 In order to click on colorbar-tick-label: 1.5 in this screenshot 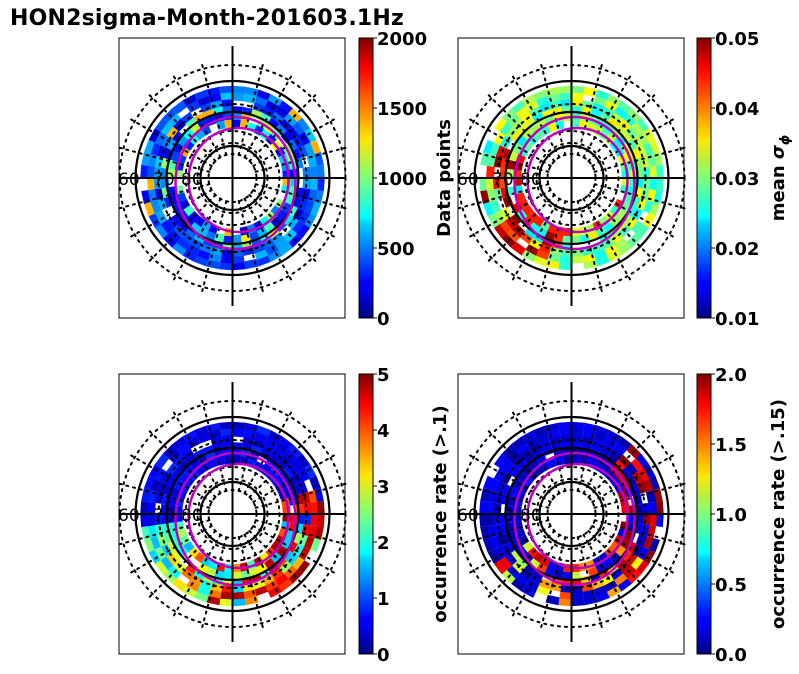, I will do `click(731, 445)`.